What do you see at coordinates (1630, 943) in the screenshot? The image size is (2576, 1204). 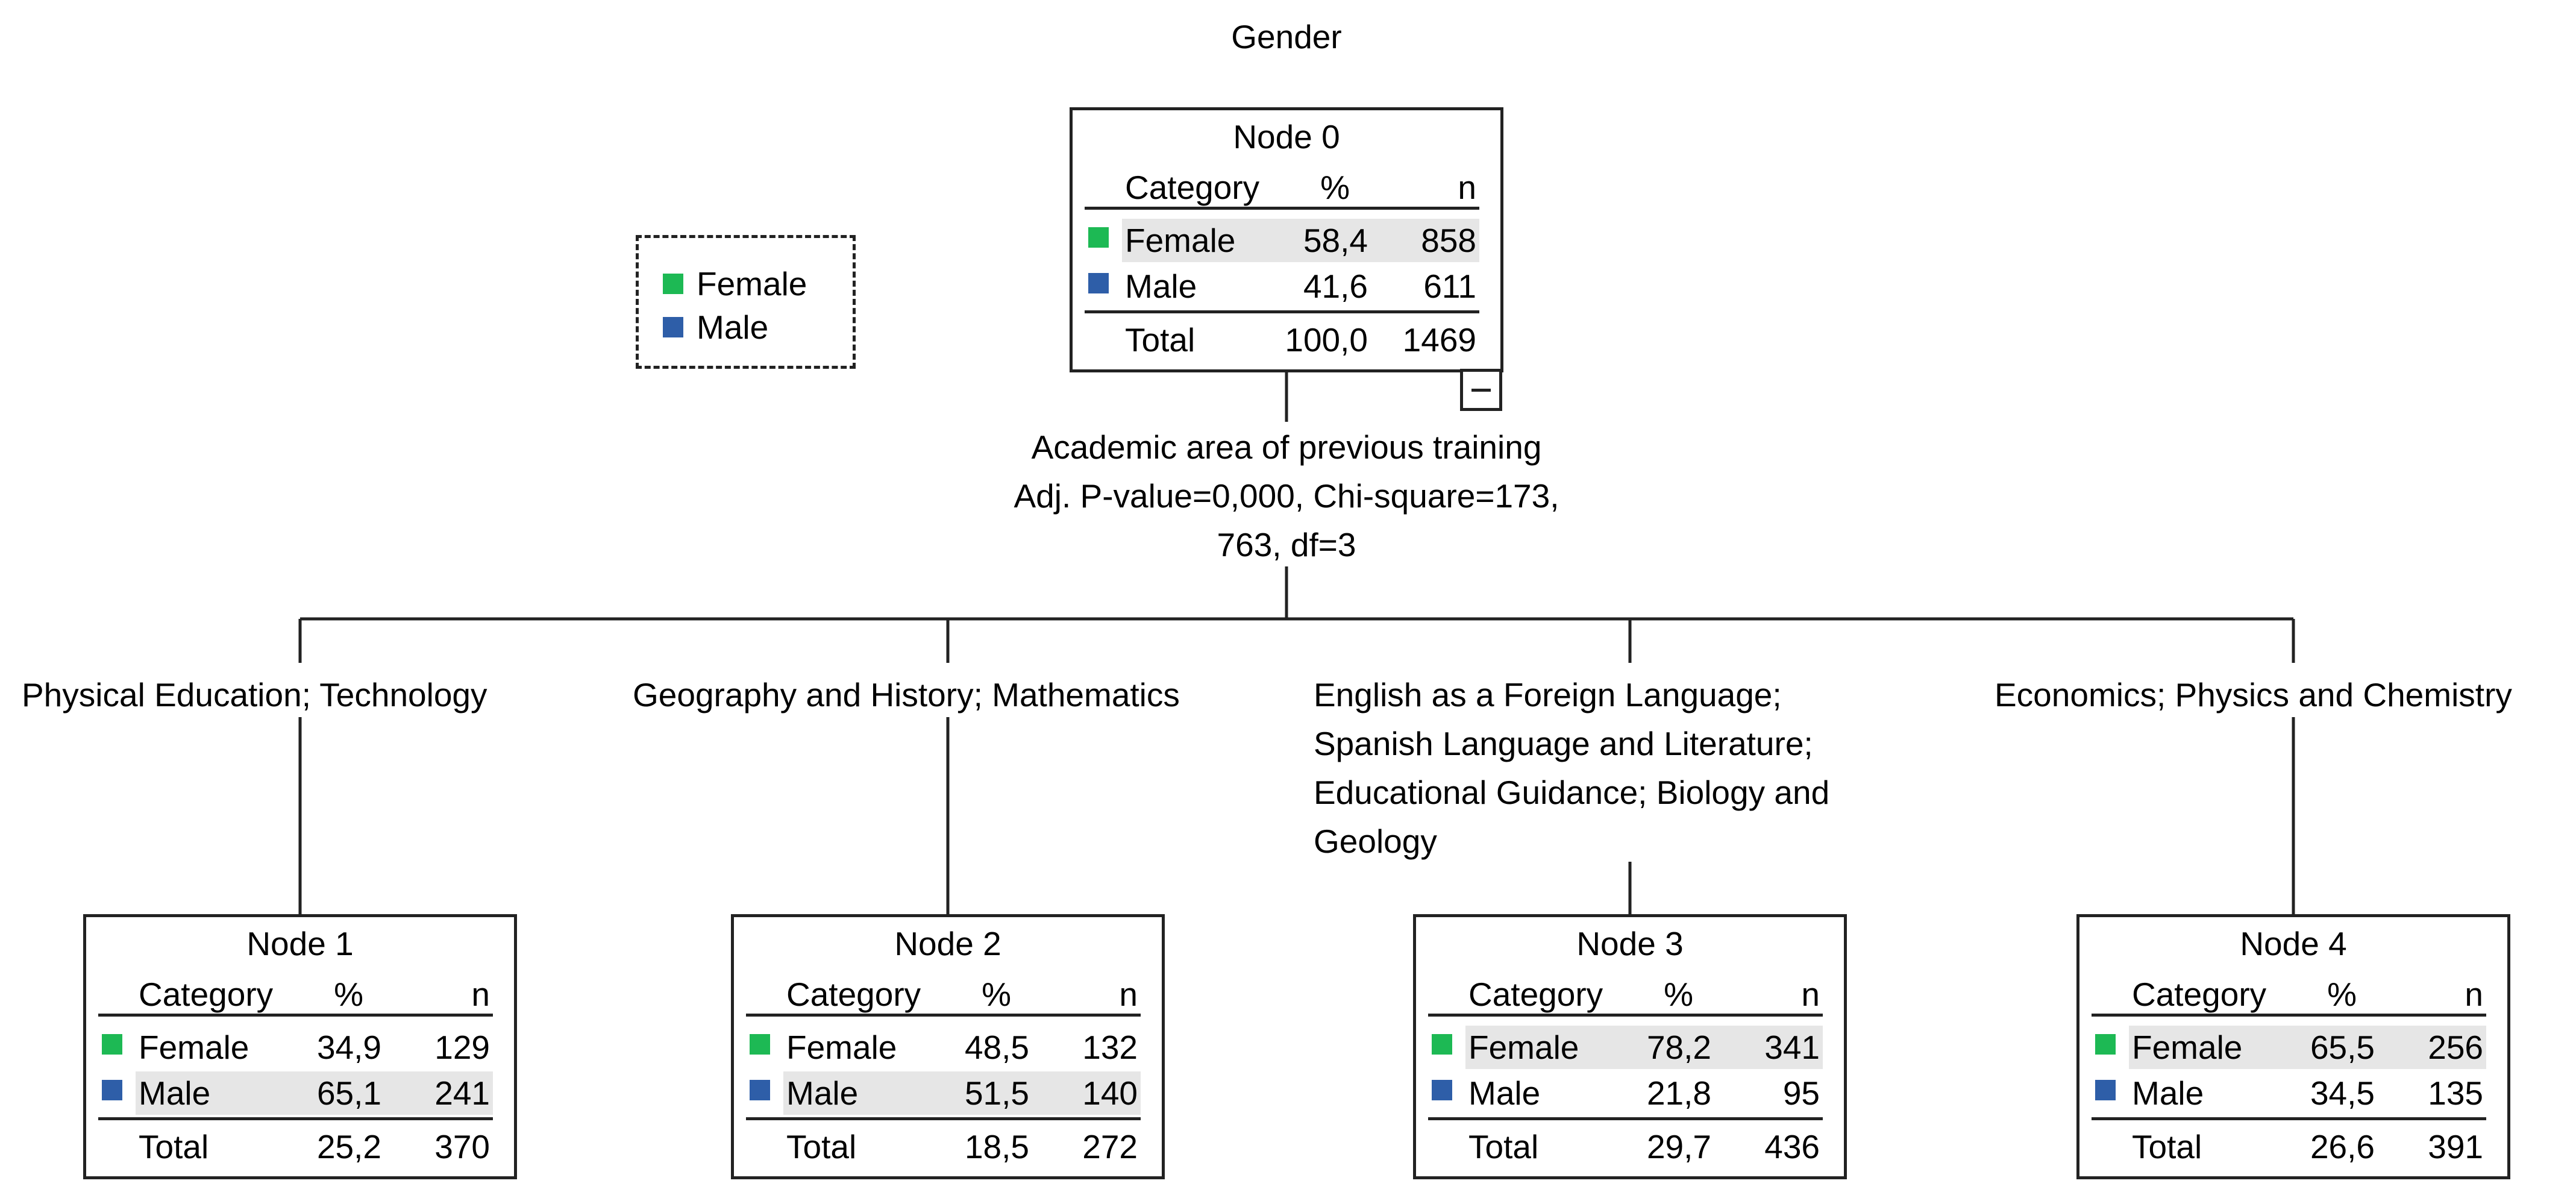 I see `node-title: Node 3` at bounding box center [1630, 943].